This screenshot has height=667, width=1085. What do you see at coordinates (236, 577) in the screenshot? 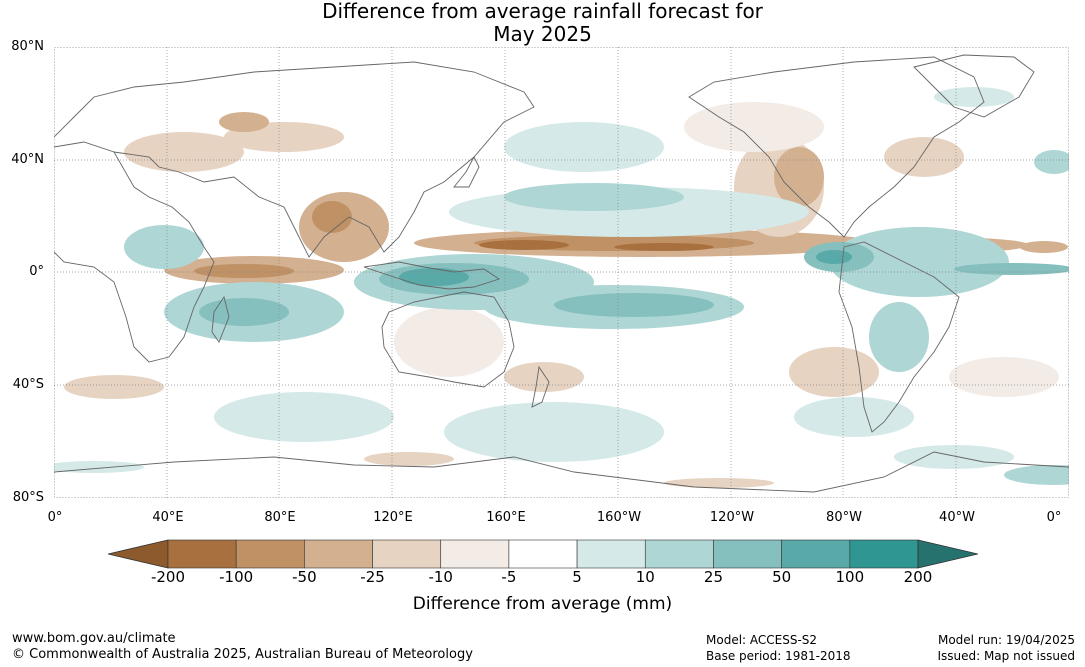
I see `colorbar-tick-label: -100` at bounding box center [236, 577].